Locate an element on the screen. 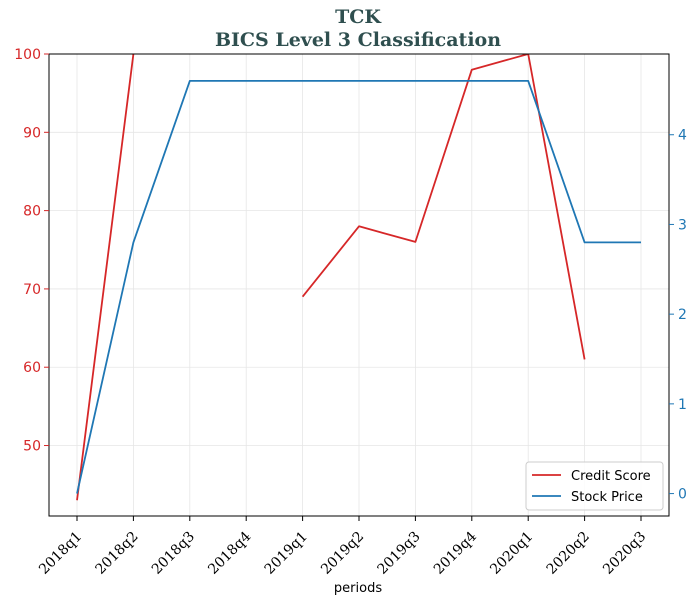 The height and width of the screenshot is (605, 698). legend-label: Stock Price is located at coordinates (607, 497).